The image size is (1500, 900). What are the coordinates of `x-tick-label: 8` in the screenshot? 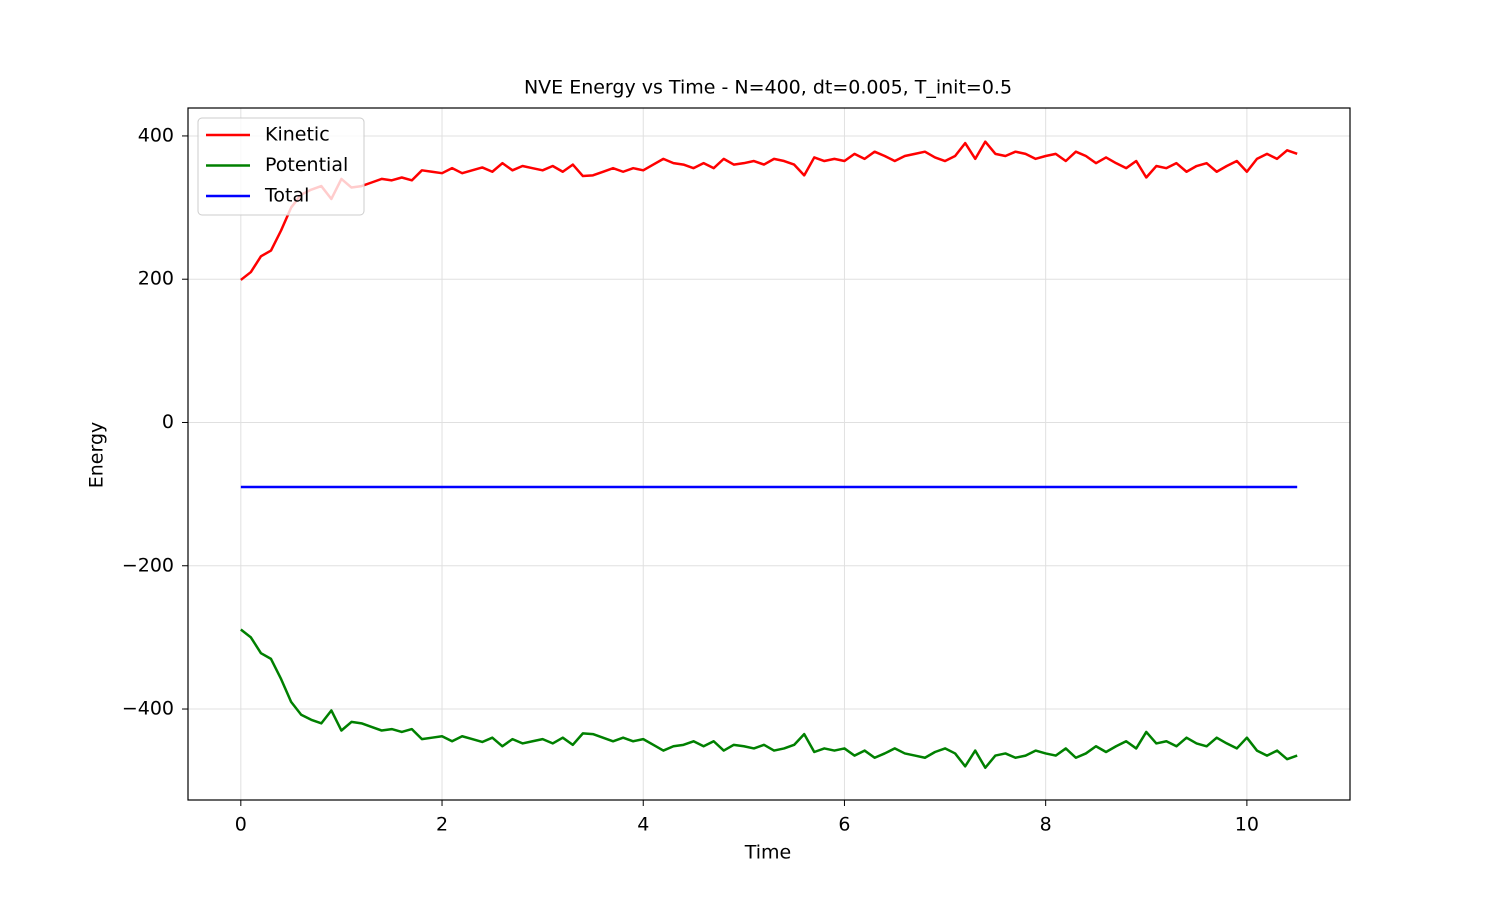 It's located at (1046, 825).